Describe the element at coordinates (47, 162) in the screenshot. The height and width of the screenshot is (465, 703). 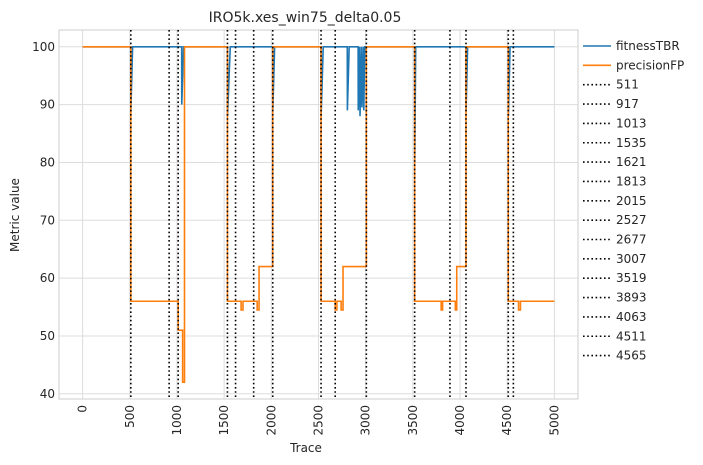
I see `y-tick-label: 80` at that location.